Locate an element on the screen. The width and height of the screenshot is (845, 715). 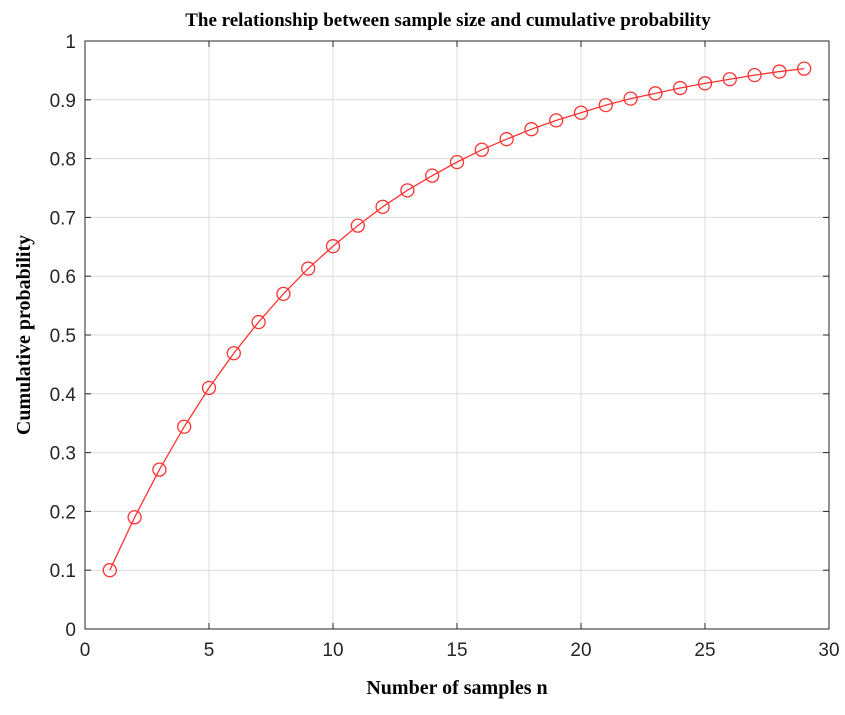
x-tick-label: 10 is located at coordinates (332, 650).